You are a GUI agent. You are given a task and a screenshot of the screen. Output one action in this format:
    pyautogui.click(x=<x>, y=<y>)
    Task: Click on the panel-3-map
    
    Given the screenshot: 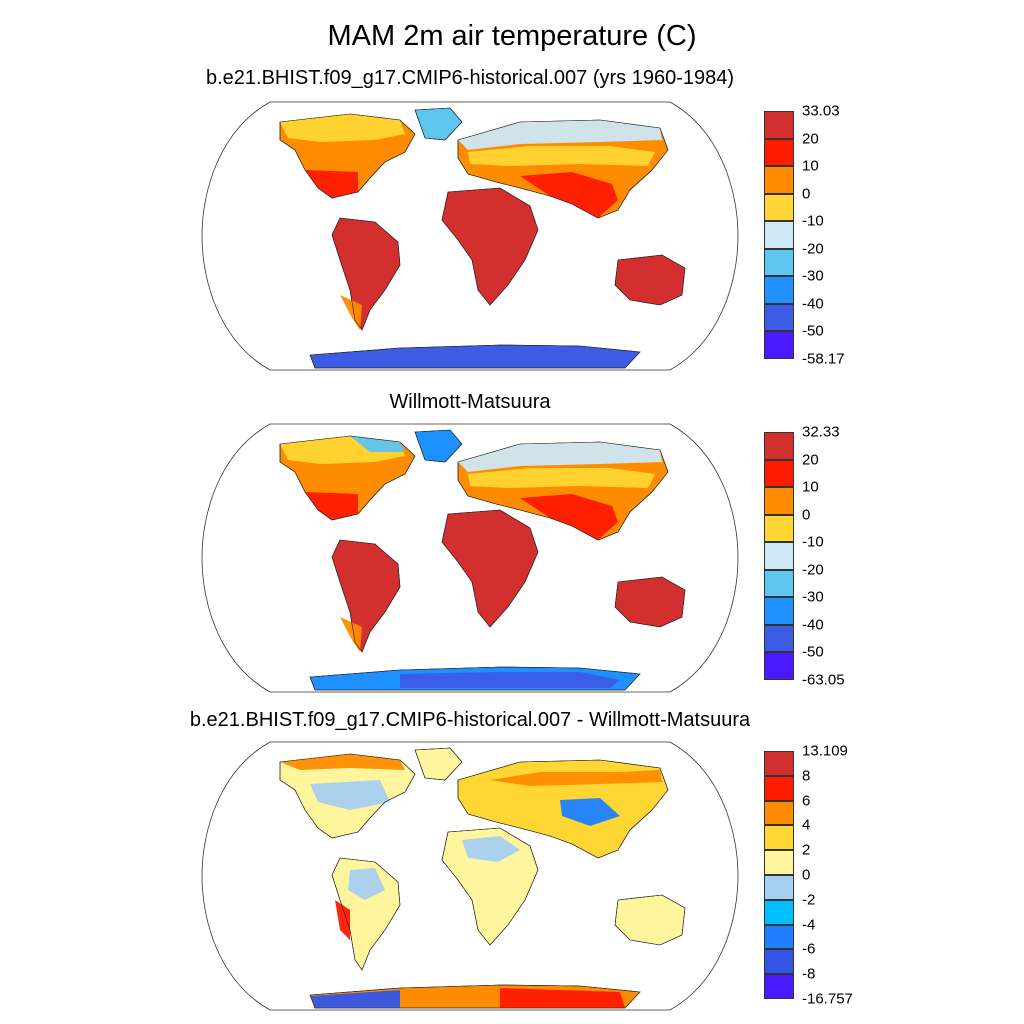 What is the action you would take?
    pyautogui.click(x=470, y=876)
    